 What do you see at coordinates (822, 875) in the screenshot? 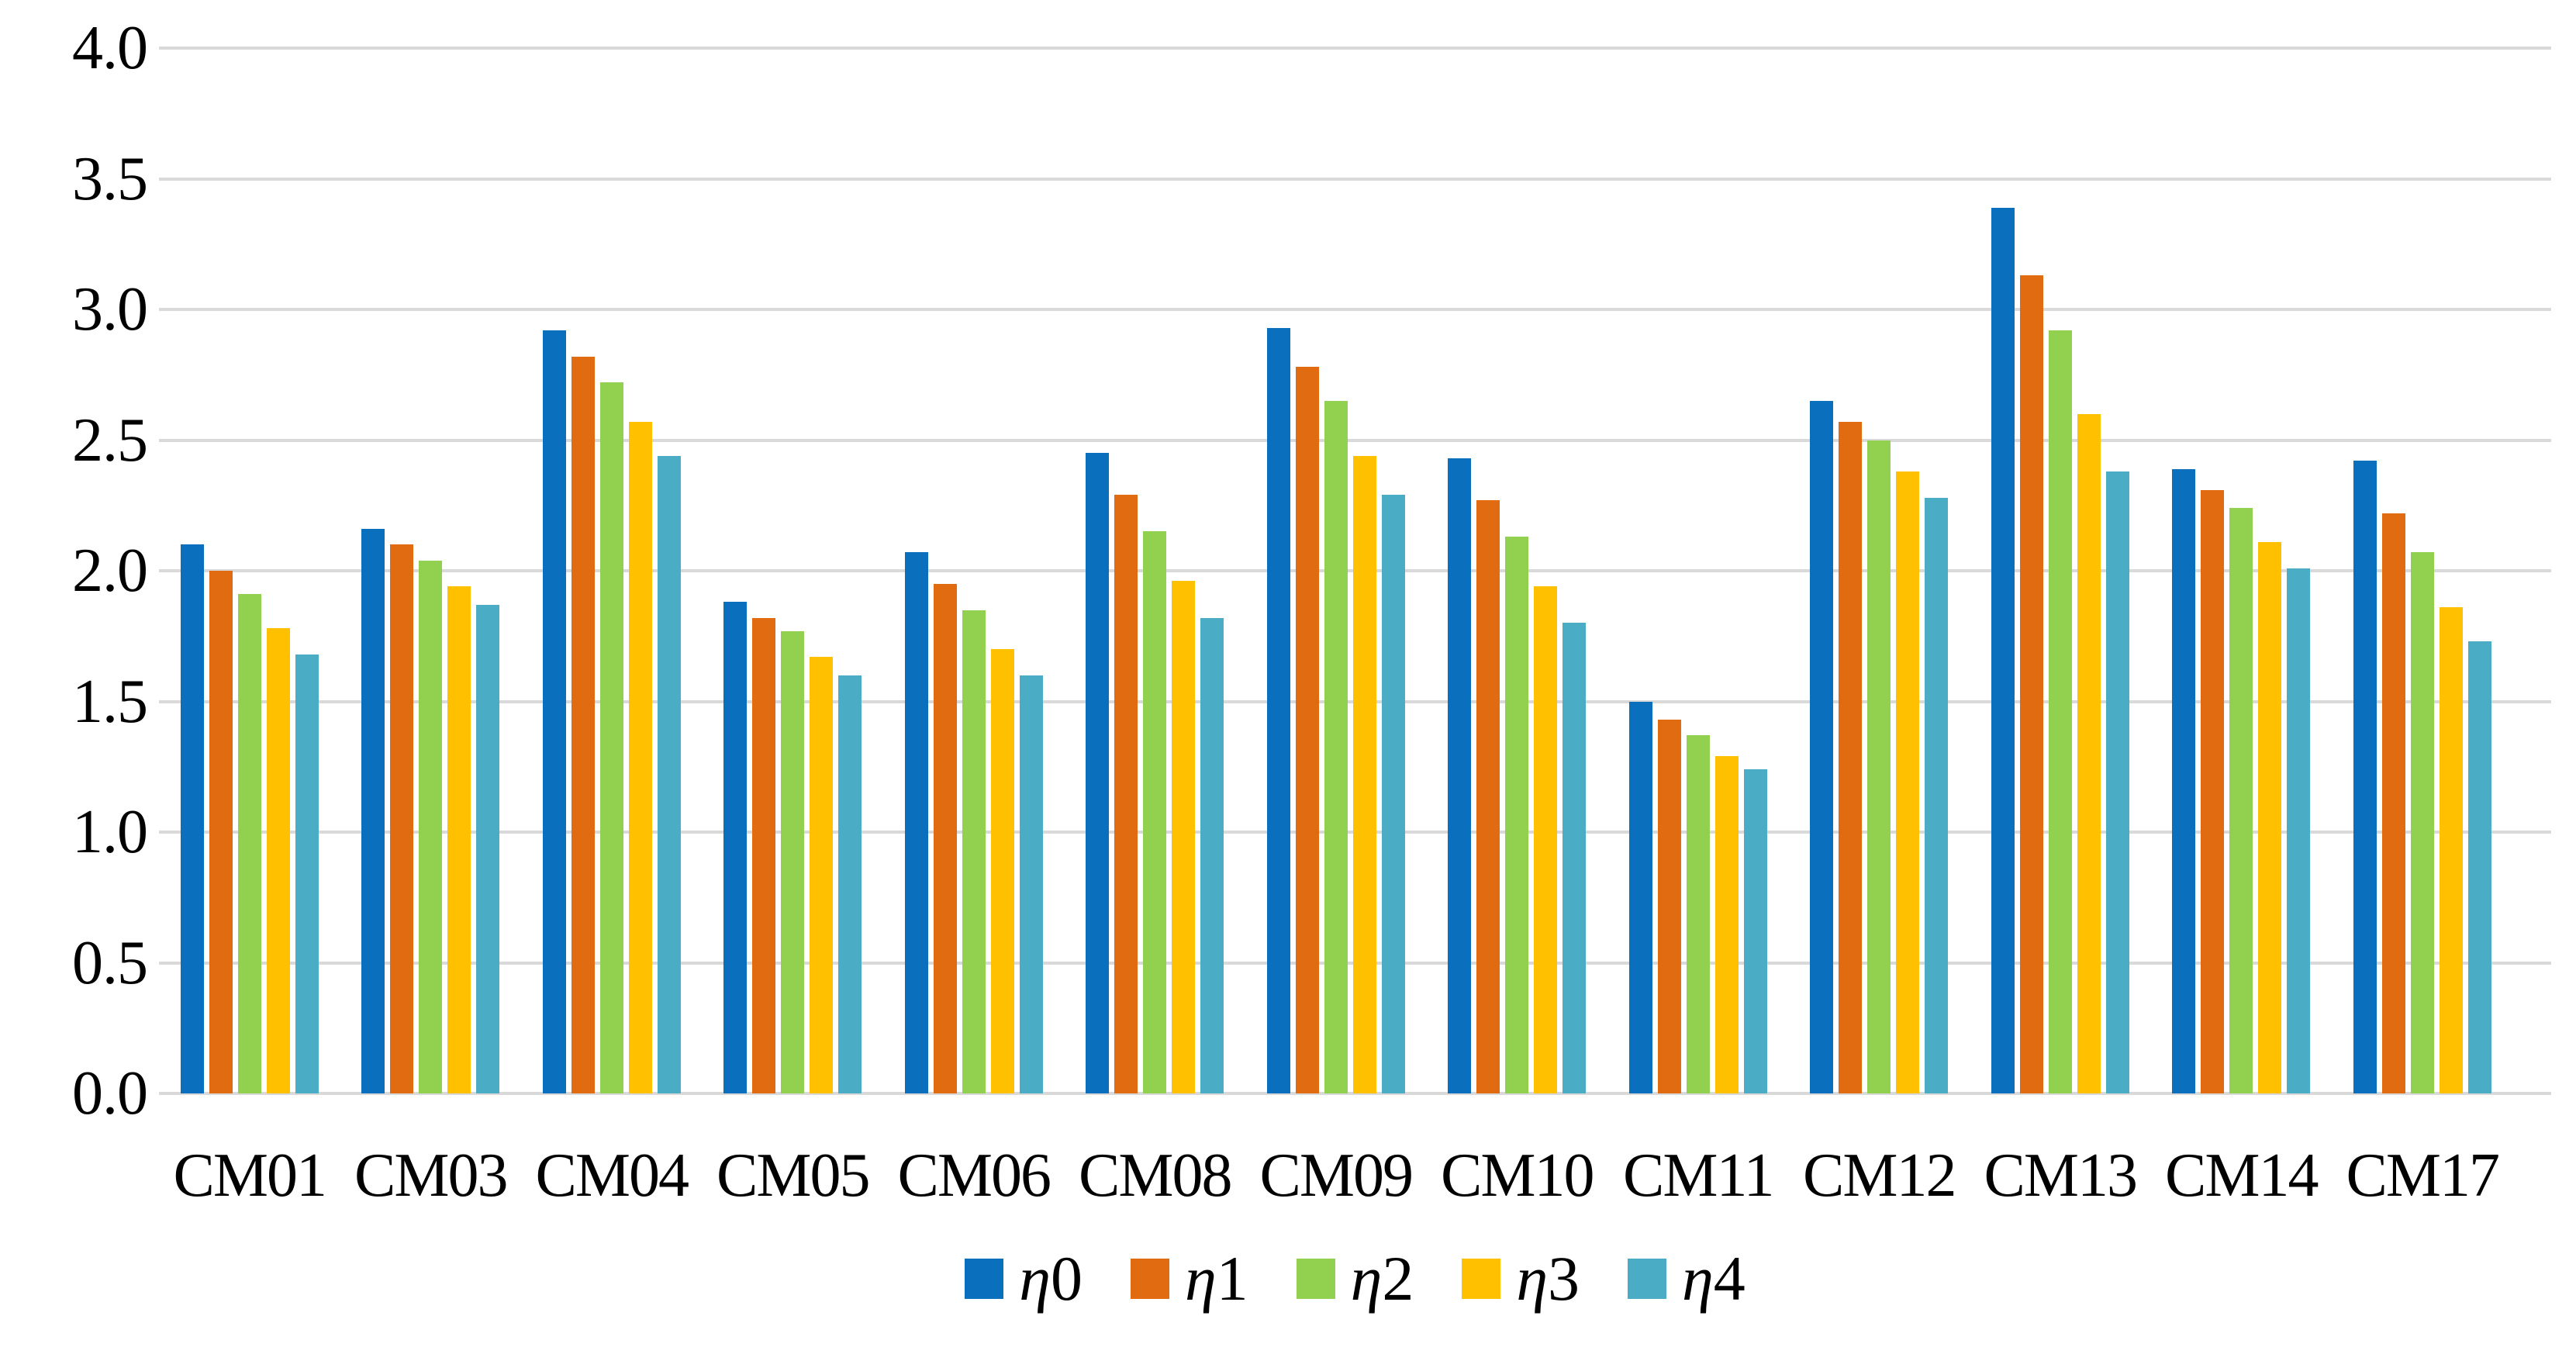
I see `bar-CM05-η3` at bounding box center [822, 875].